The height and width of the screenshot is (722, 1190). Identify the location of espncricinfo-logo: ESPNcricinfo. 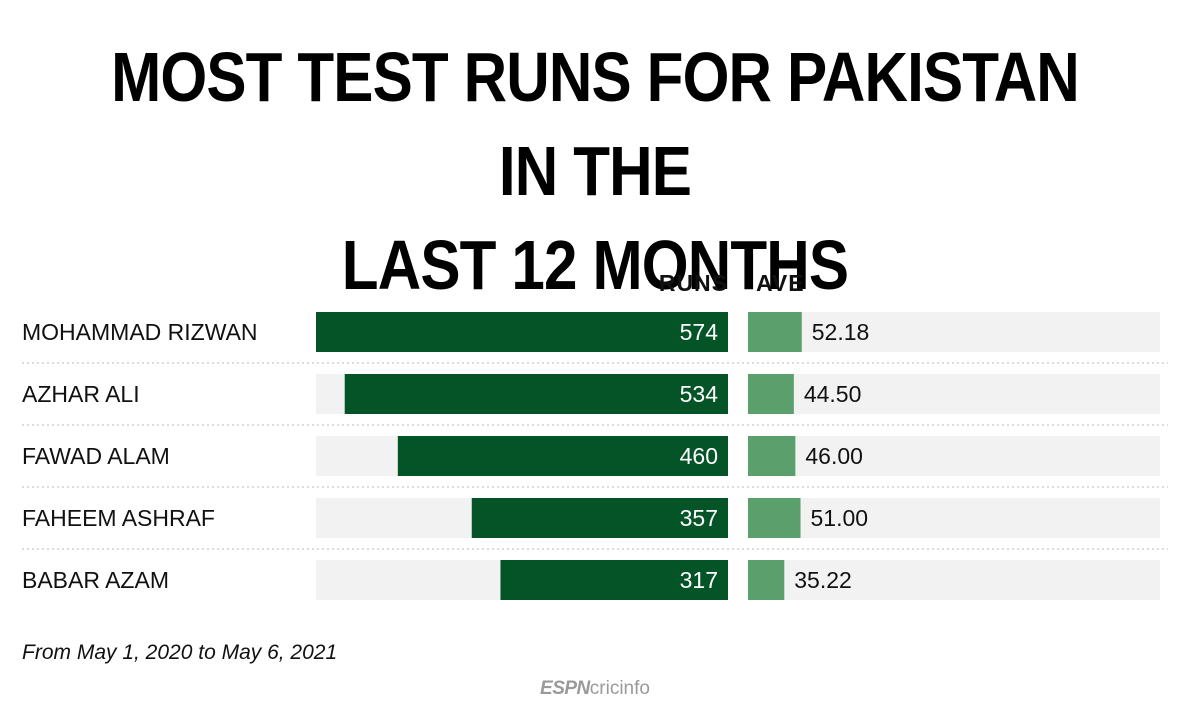
(595, 689).